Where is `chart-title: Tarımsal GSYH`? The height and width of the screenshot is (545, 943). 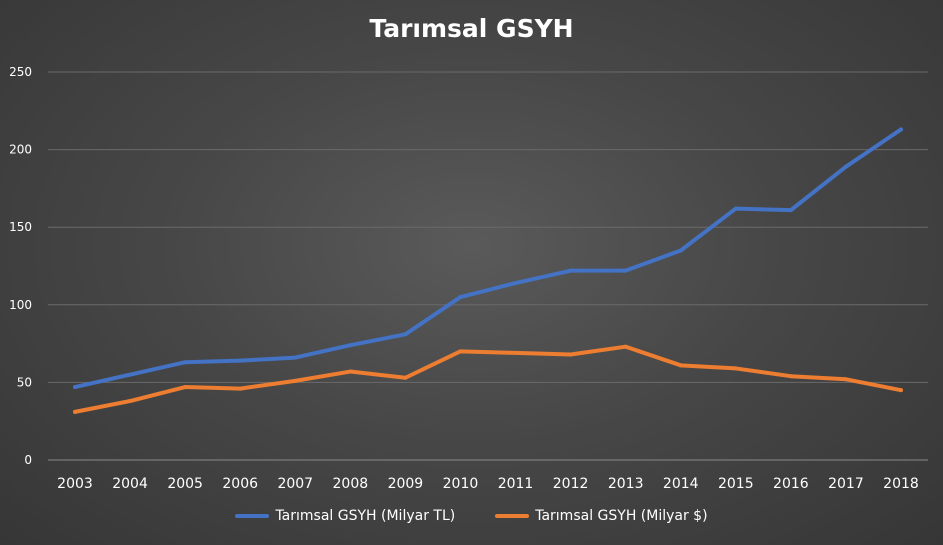 chart-title: Tarımsal GSYH is located at coordinates (471, 28).